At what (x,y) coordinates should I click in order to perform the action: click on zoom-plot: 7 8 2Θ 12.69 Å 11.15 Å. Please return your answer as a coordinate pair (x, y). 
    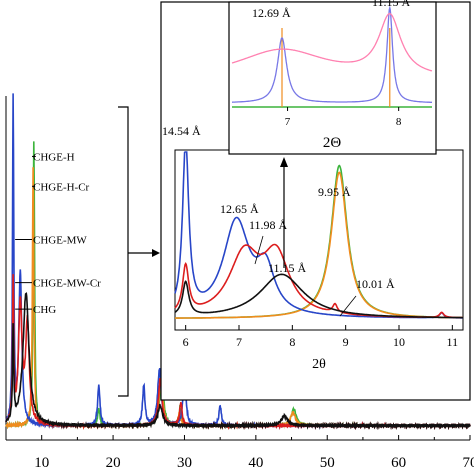
    Looking at the image, I should click on (332, 77).